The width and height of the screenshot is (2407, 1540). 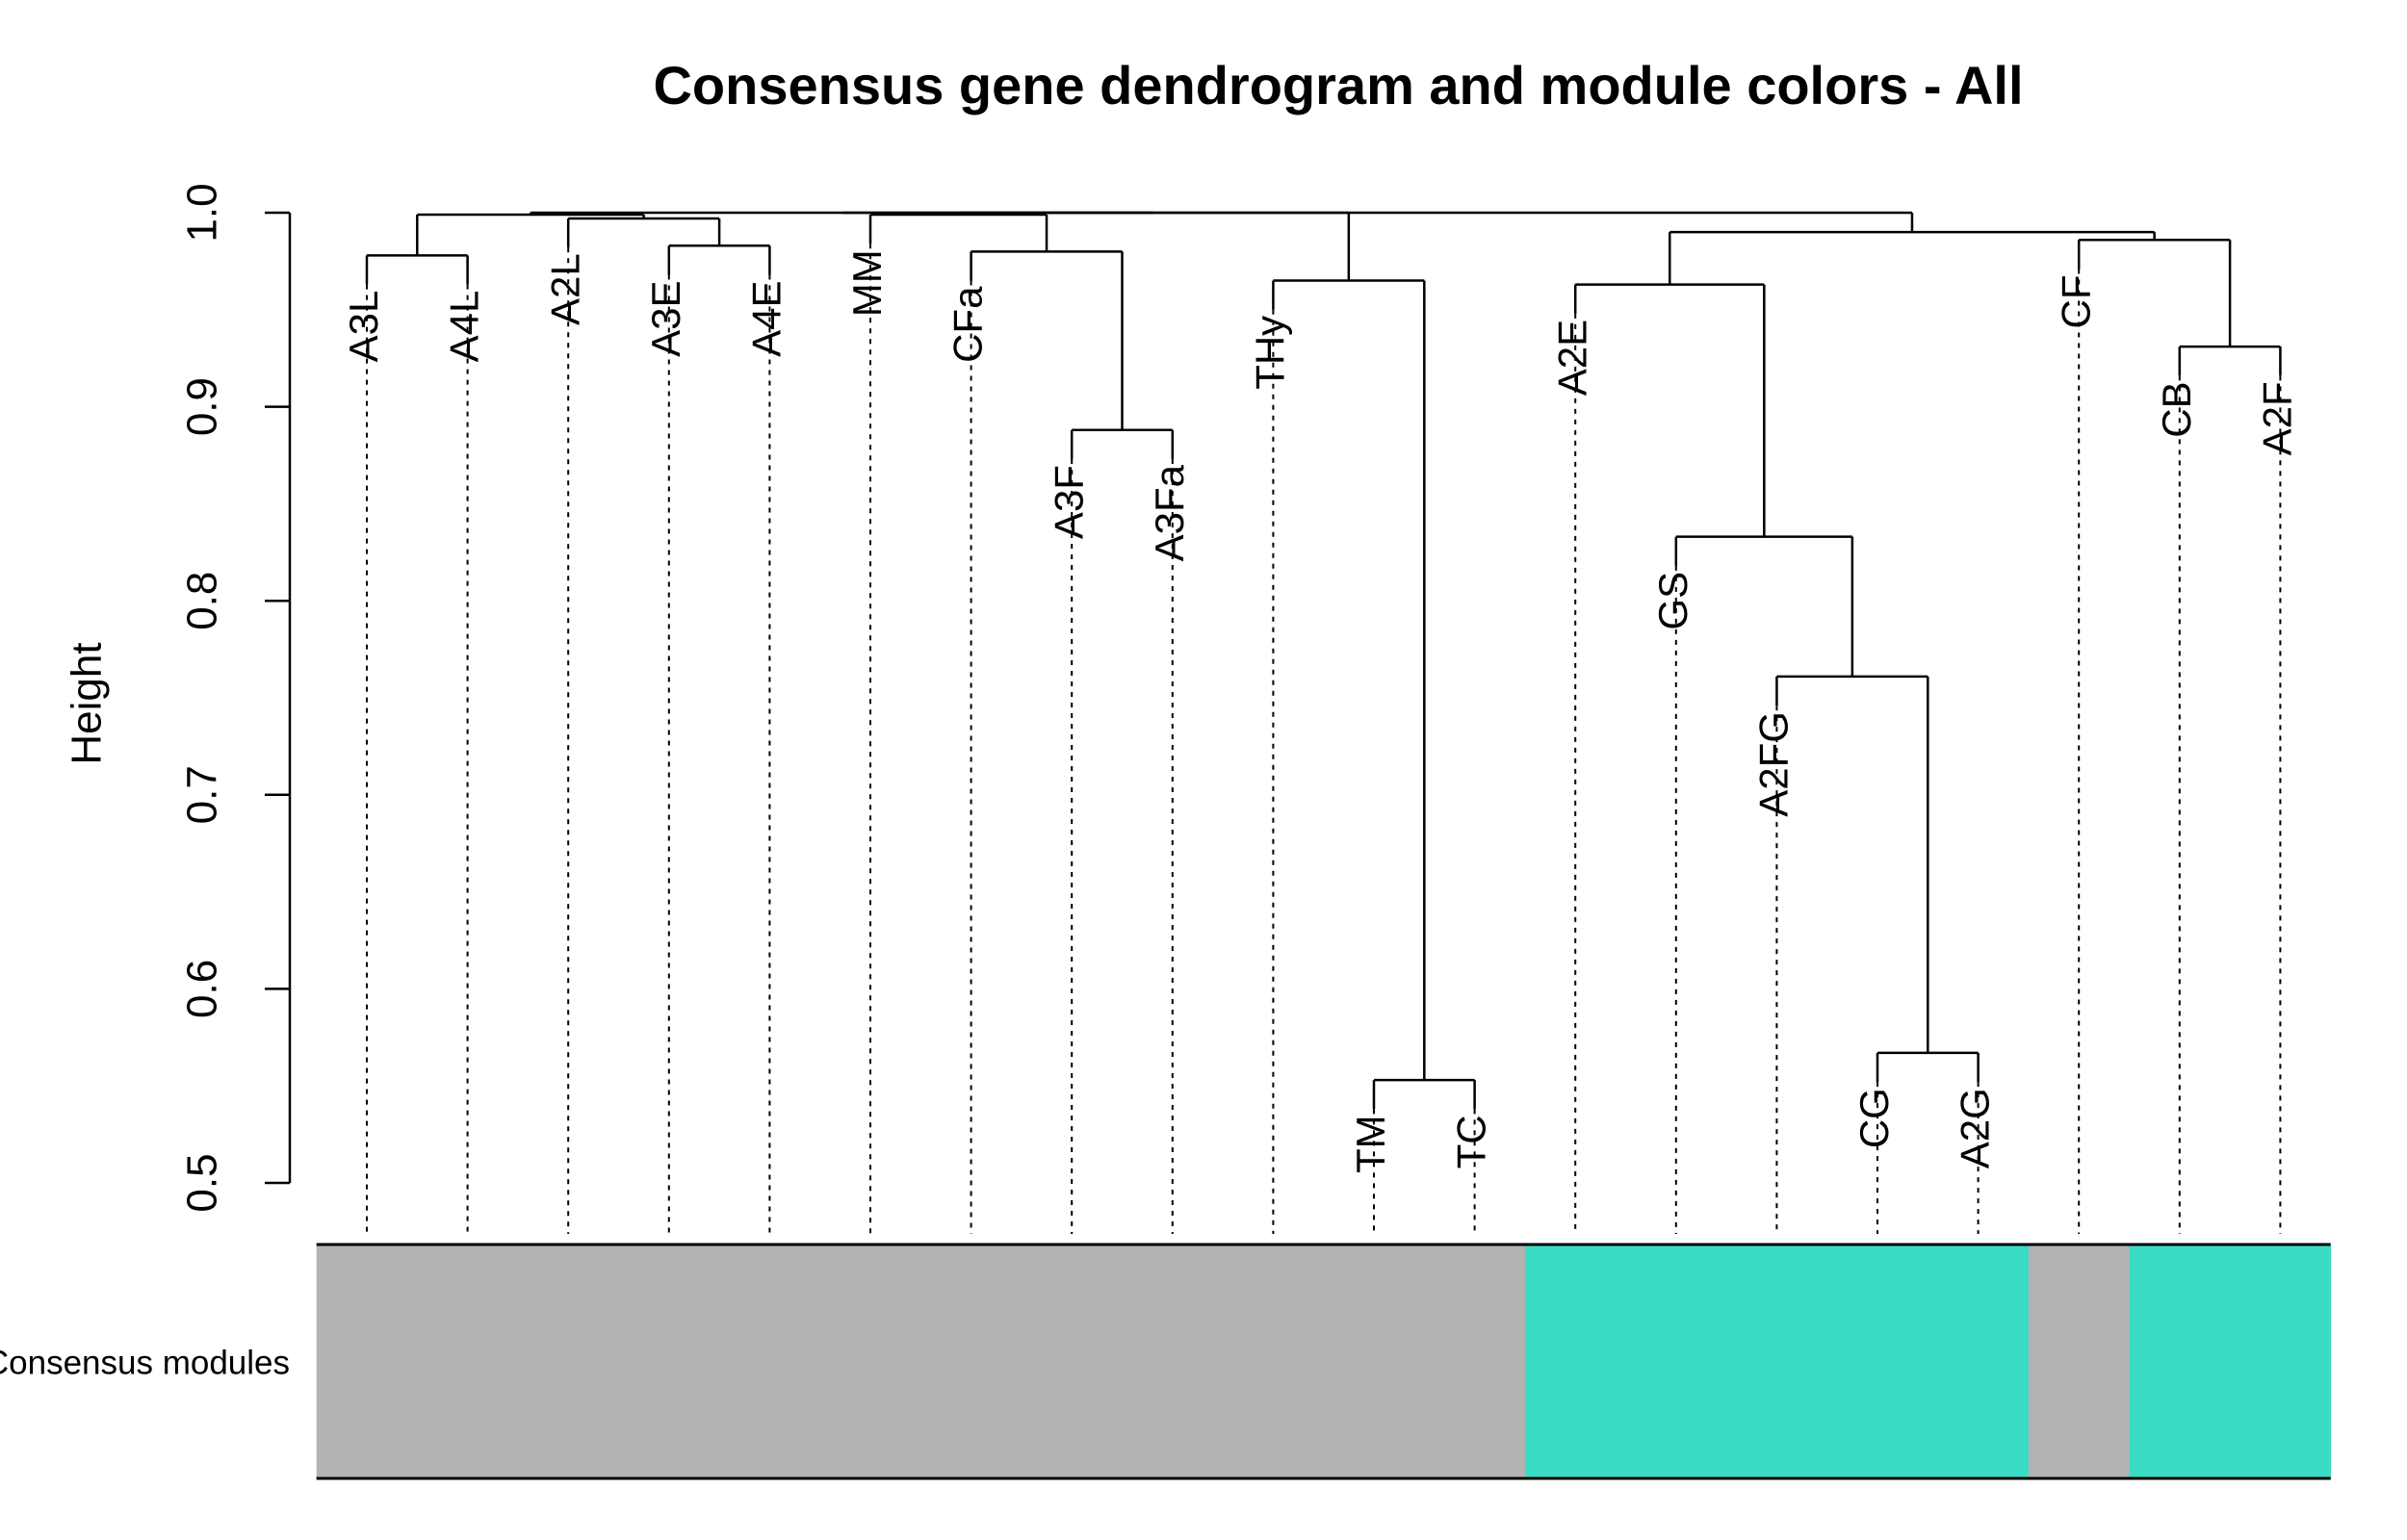 I want to click on leaf-label: A3L, so click(x=363, y=327).